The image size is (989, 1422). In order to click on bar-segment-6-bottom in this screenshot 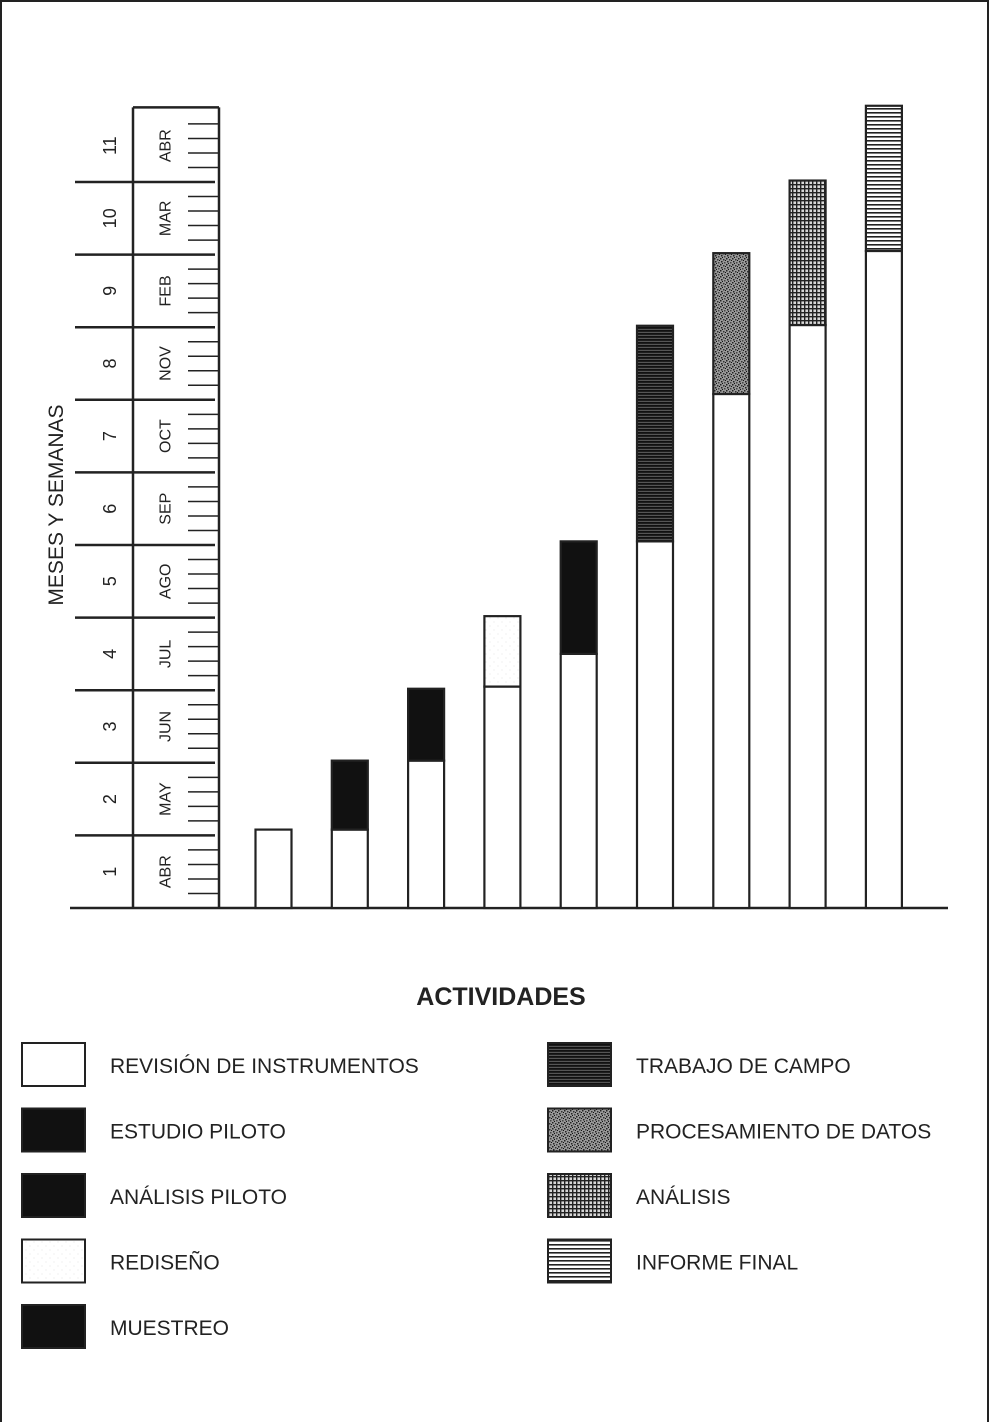, I will do `click(655, 725)`.